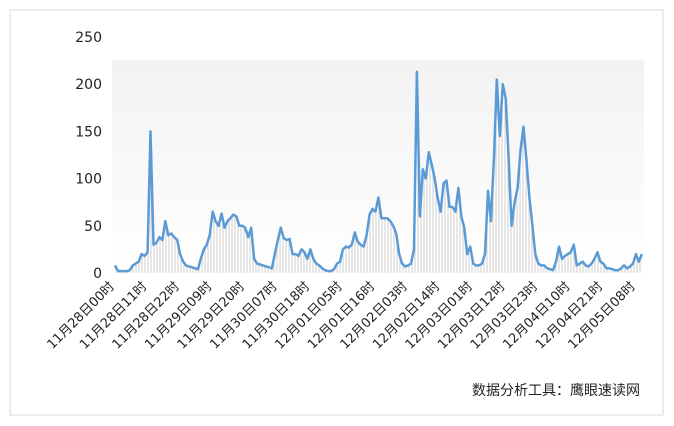  What do you see at coordinates (97, 274) in the screenshot?
I see `y-tick-label: 0` at bounding box center [97, 274].